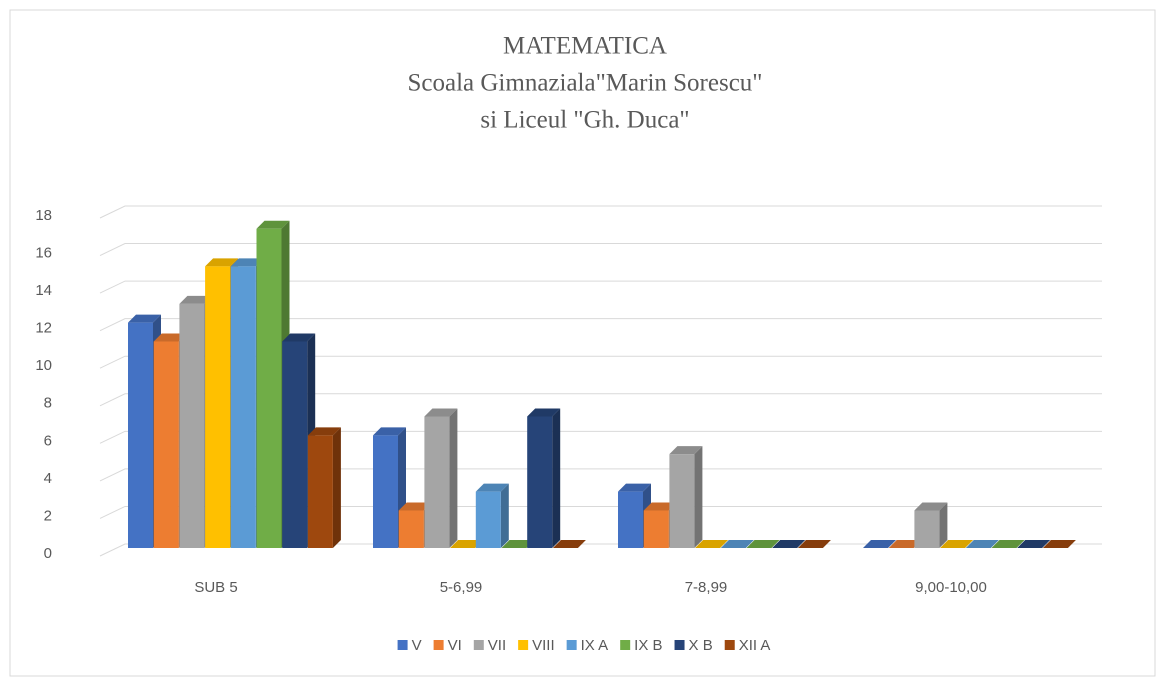  I want to click on y-tick-label: 6, so click(48, 440).